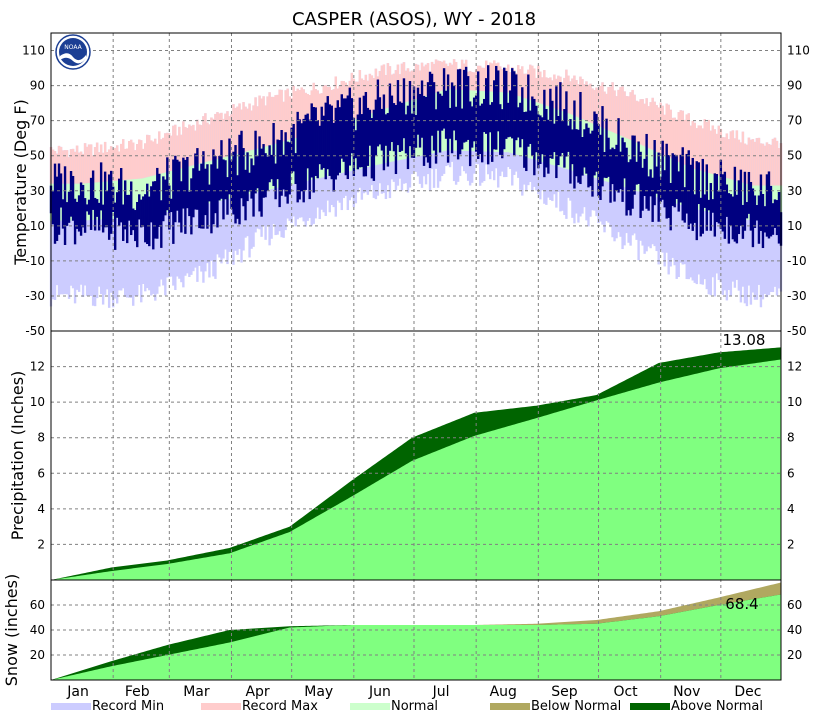 This screenshot has width=830, height=720. What do you see at coordinates (280, 706) in the screenshot?
I see `legend-label: Record Max` at bounding box center [280, 706].